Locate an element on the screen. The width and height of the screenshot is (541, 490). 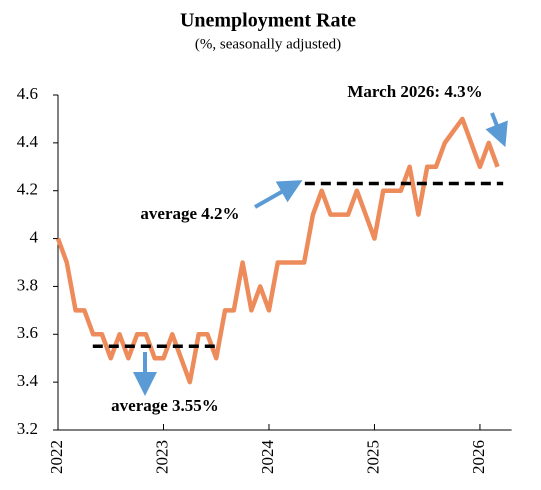
y-tick-label: 4.4 is located at coordinates (28, 141).